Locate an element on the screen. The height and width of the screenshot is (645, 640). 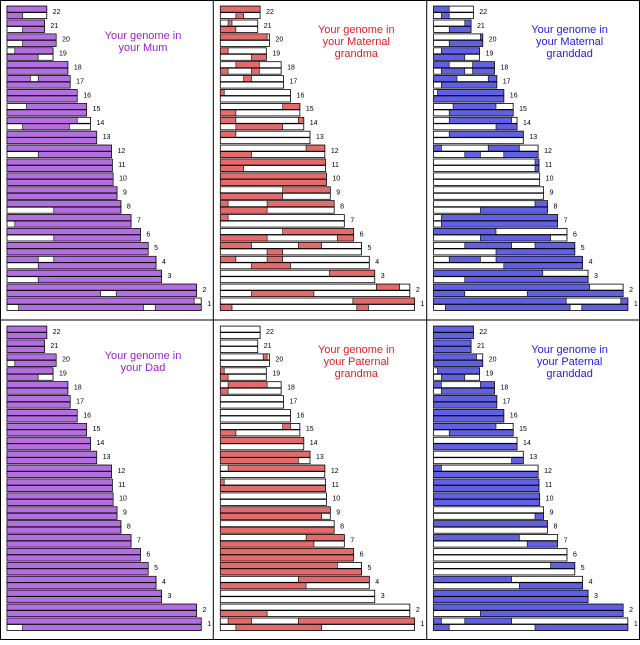
chromosome-label: 22 is located at coordinates (270, 332).